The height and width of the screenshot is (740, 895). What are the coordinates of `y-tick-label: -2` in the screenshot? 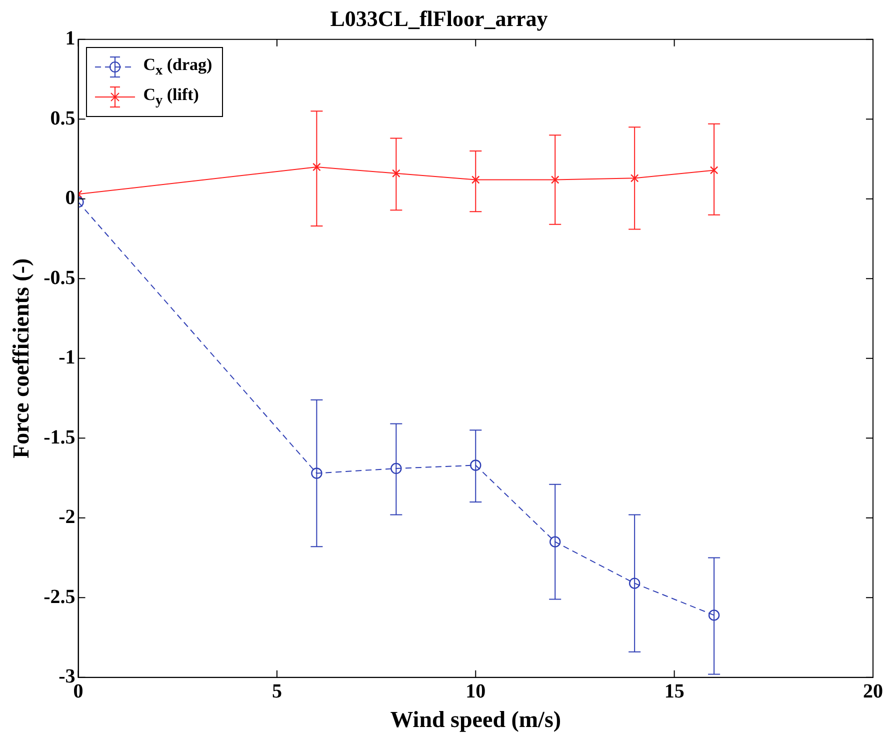 It's located at (67, 517).